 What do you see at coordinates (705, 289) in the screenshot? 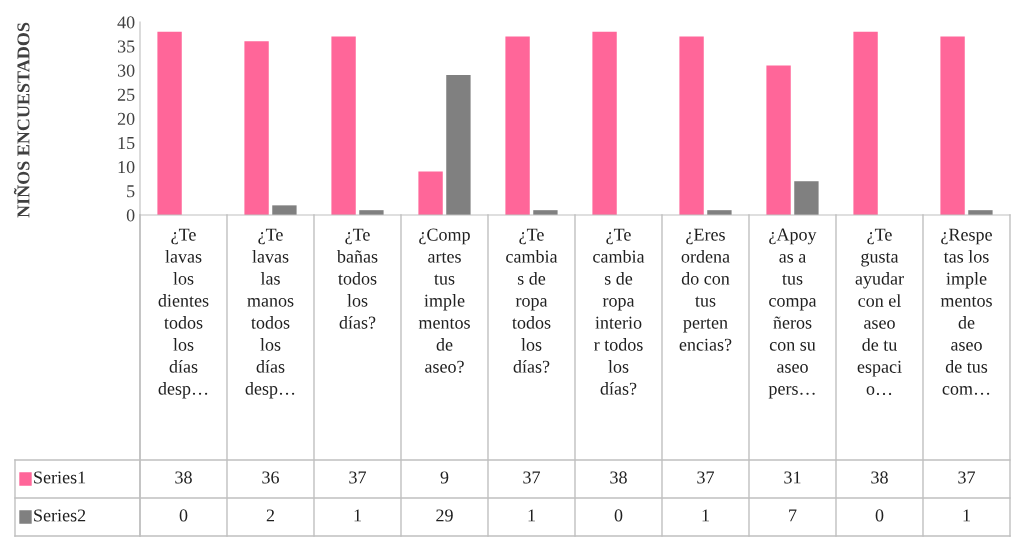
I see `x-tick-label: ¿Eres ordena do con tus perten encias?` at bounding box center [705, 289].